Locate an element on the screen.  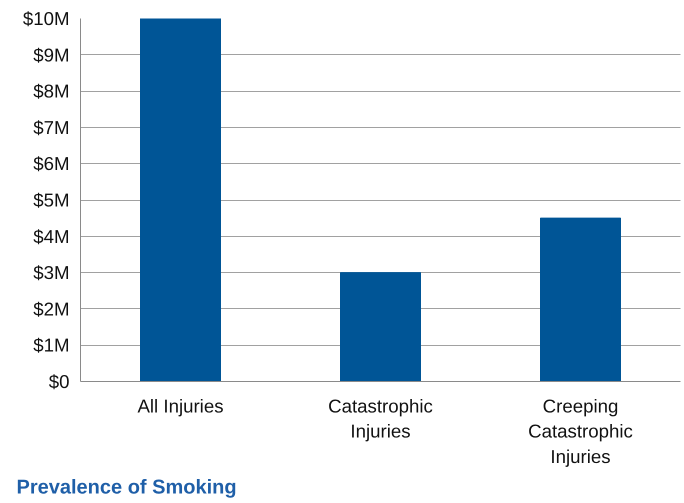
y-tick-label: $2M is located at coordinates (51, 309).